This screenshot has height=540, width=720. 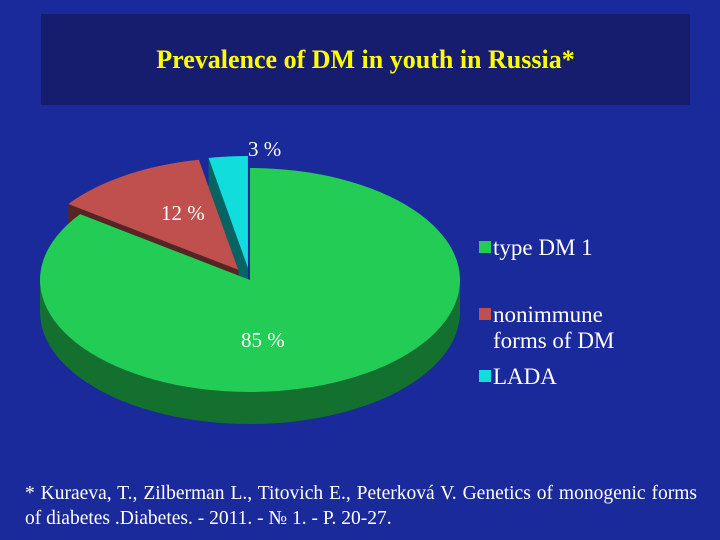 I want to click on legend-swatch-lada, so click(x=485, y=376).